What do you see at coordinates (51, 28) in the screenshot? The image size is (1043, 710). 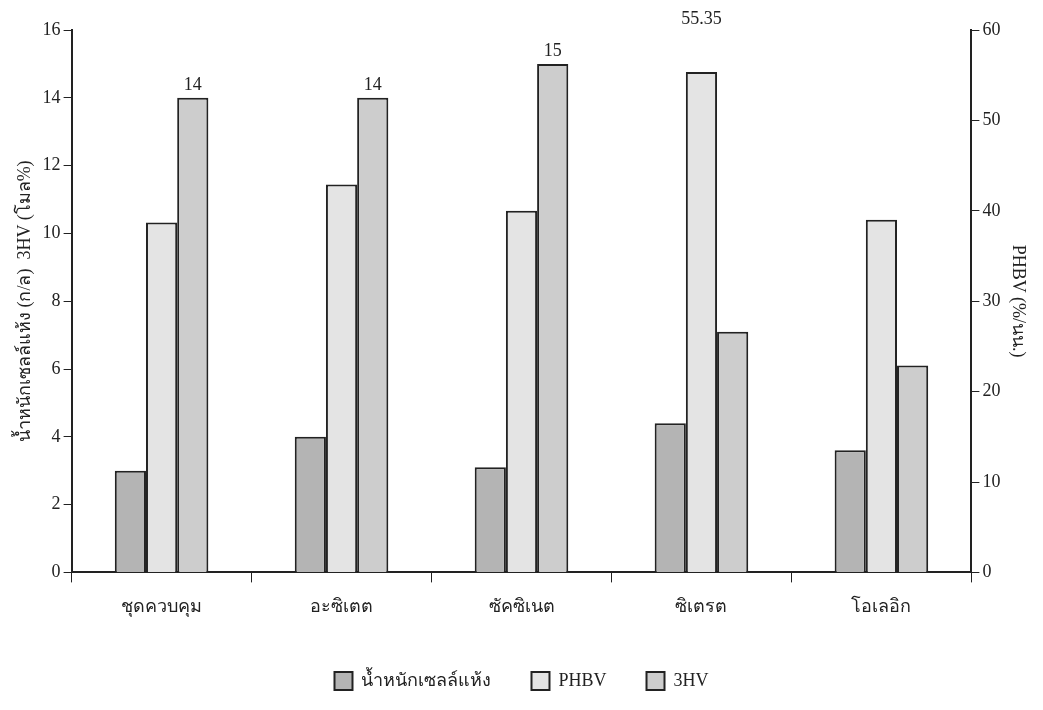 I see `y-tick-label: 16` at bounding box center [51, 28].